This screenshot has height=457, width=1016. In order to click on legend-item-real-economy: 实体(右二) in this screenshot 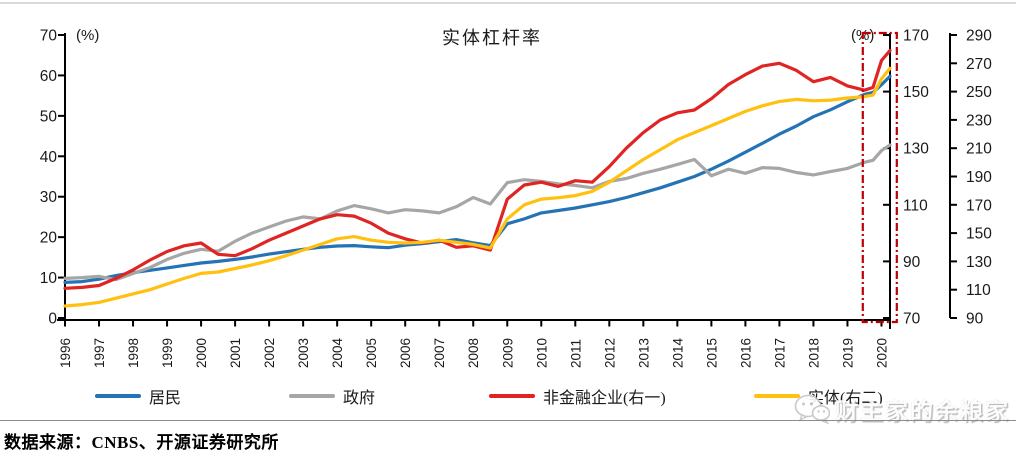, I will do `click(818, 396)`.